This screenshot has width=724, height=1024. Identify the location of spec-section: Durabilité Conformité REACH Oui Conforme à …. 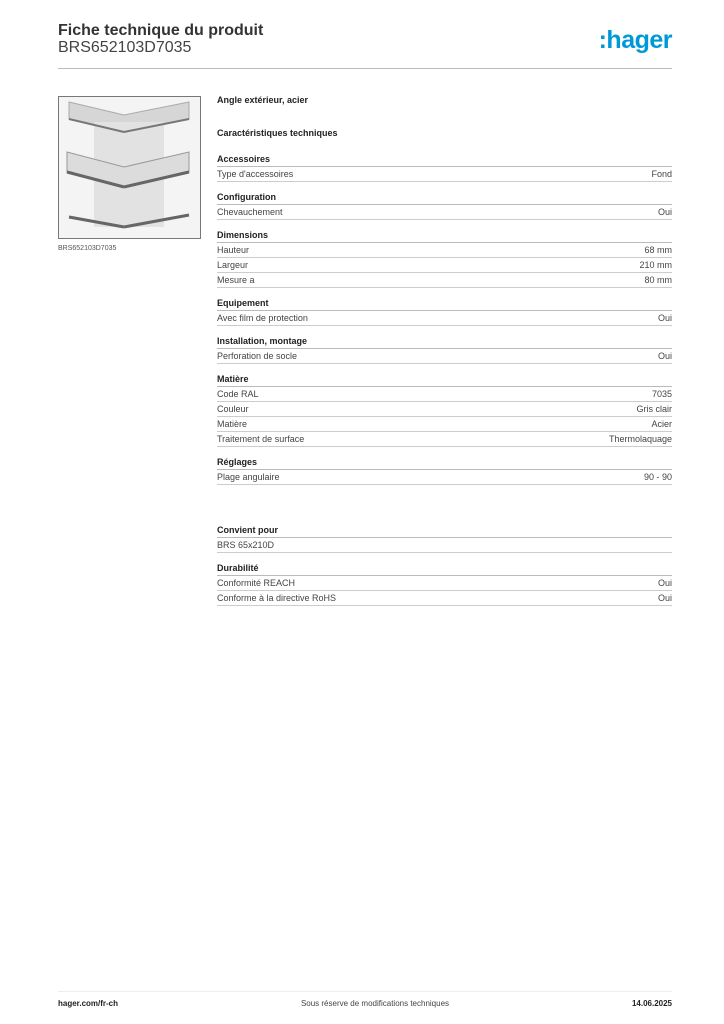
(444, 583).